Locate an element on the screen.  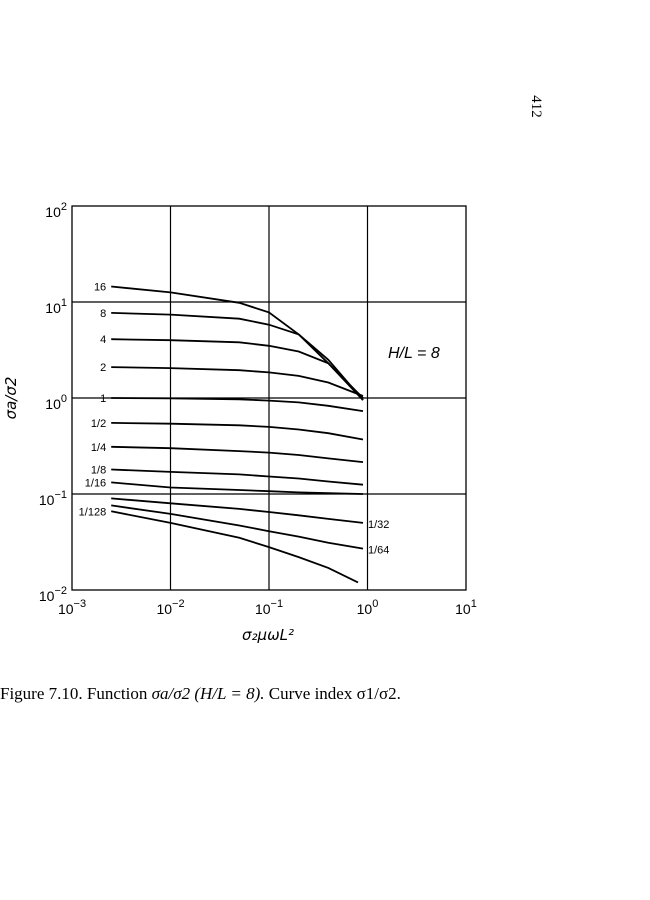
y-tick-labels: 10⁻² 10⁻¹ 10⁰ 10¹ 10² is located at coordinates (53, 402).